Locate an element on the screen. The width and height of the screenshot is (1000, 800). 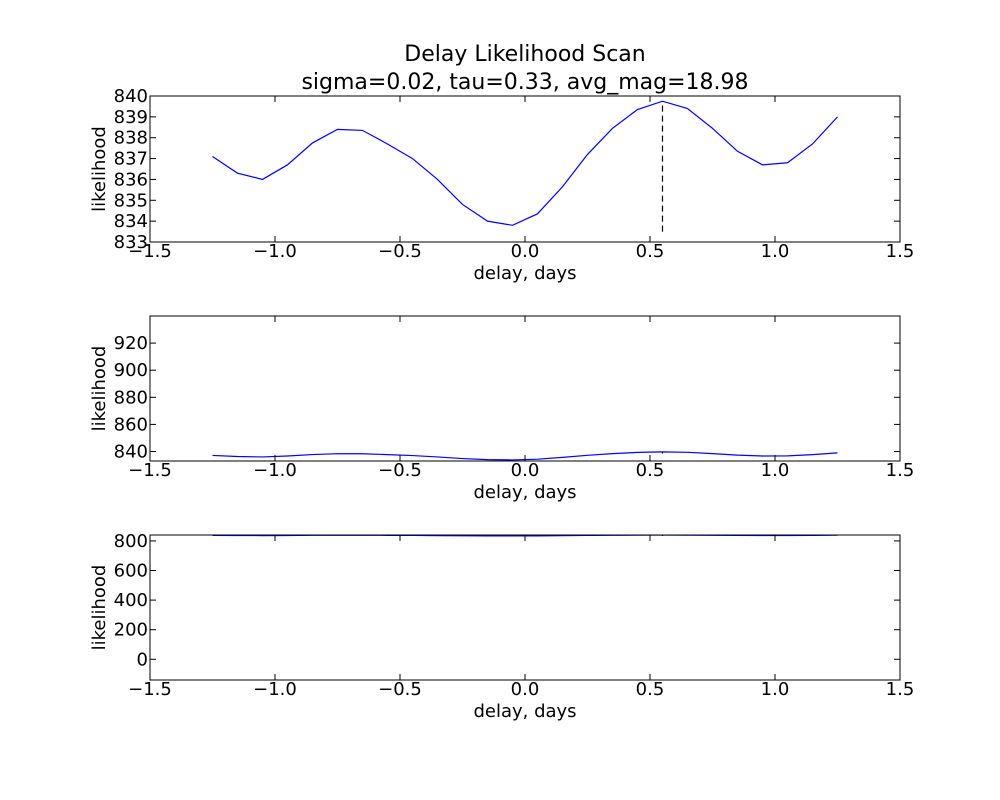
y-tick-label: 600 is located at coordinates (131, 571).